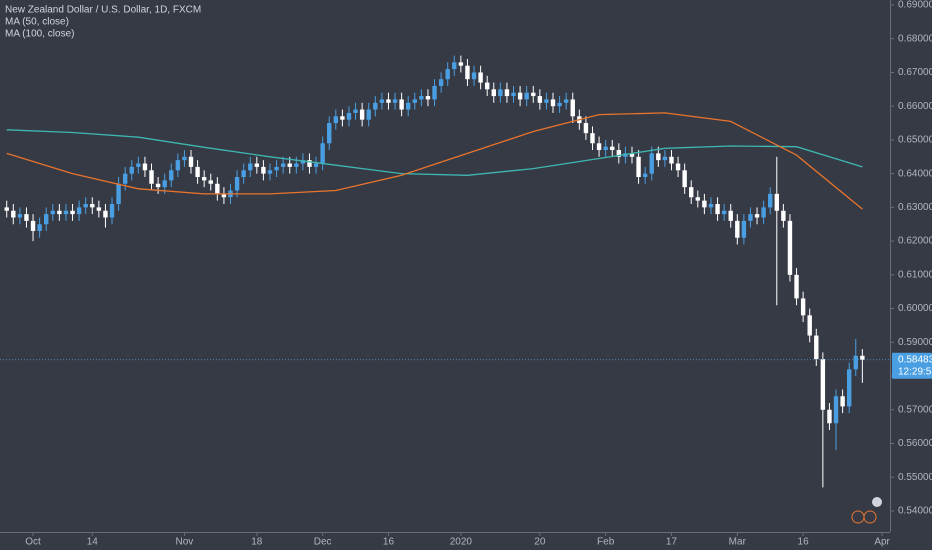 This screenshot has width=932, height=550. I want to click on y-tick-label: 0.60000, so click(915, 308).